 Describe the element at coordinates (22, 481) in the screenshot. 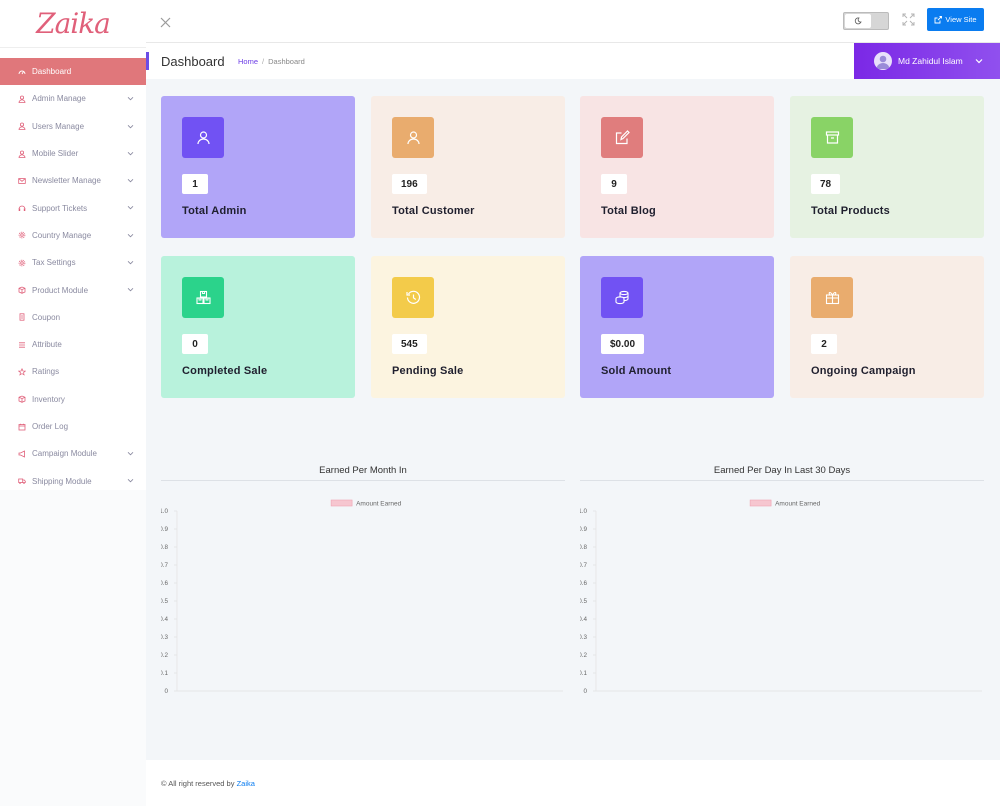

I see `truck-icon` at that location.